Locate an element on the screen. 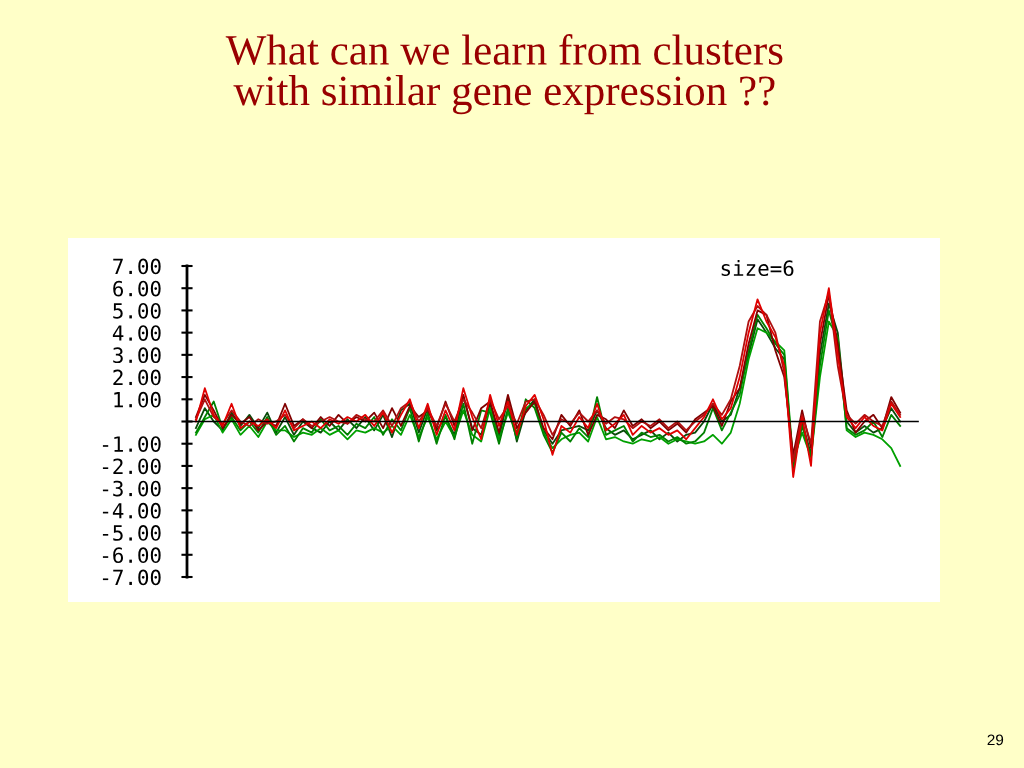  y-tick-label: 3.00 is located at coordinates (137, 355).